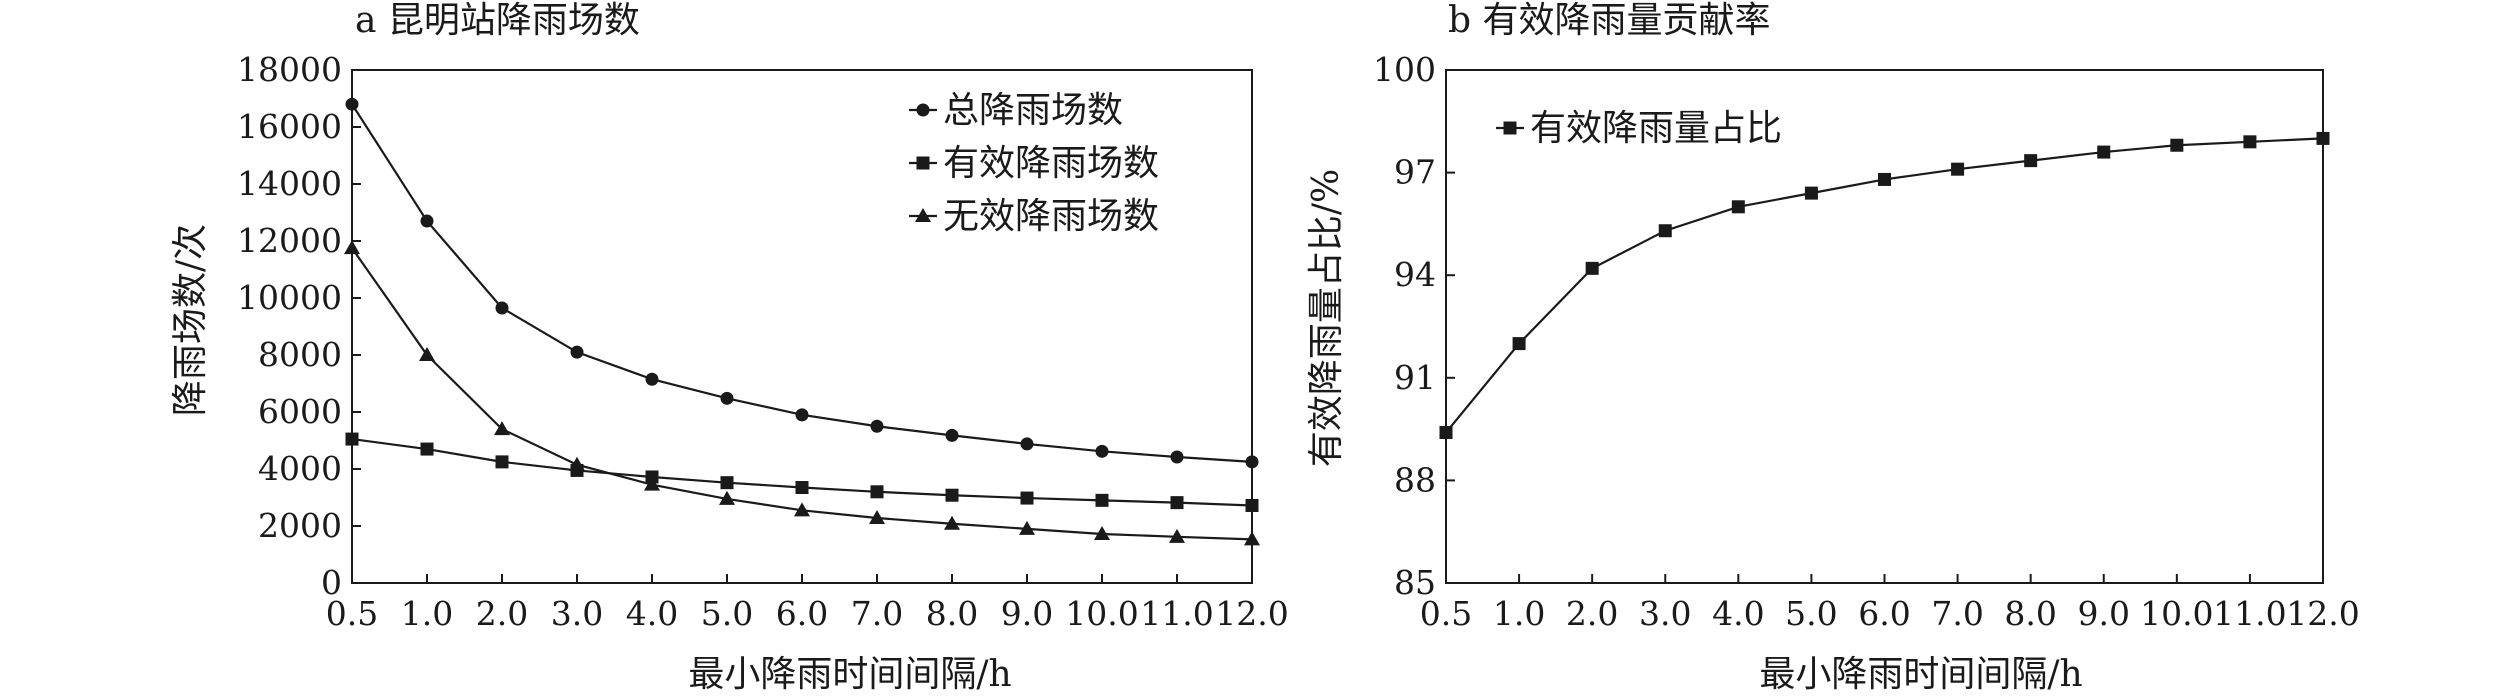  What do you see at coordinates (1176, 613) in the screenshot?
I see `chart-a-xtick-label: 11.0` at bounding box center [1176, 613].